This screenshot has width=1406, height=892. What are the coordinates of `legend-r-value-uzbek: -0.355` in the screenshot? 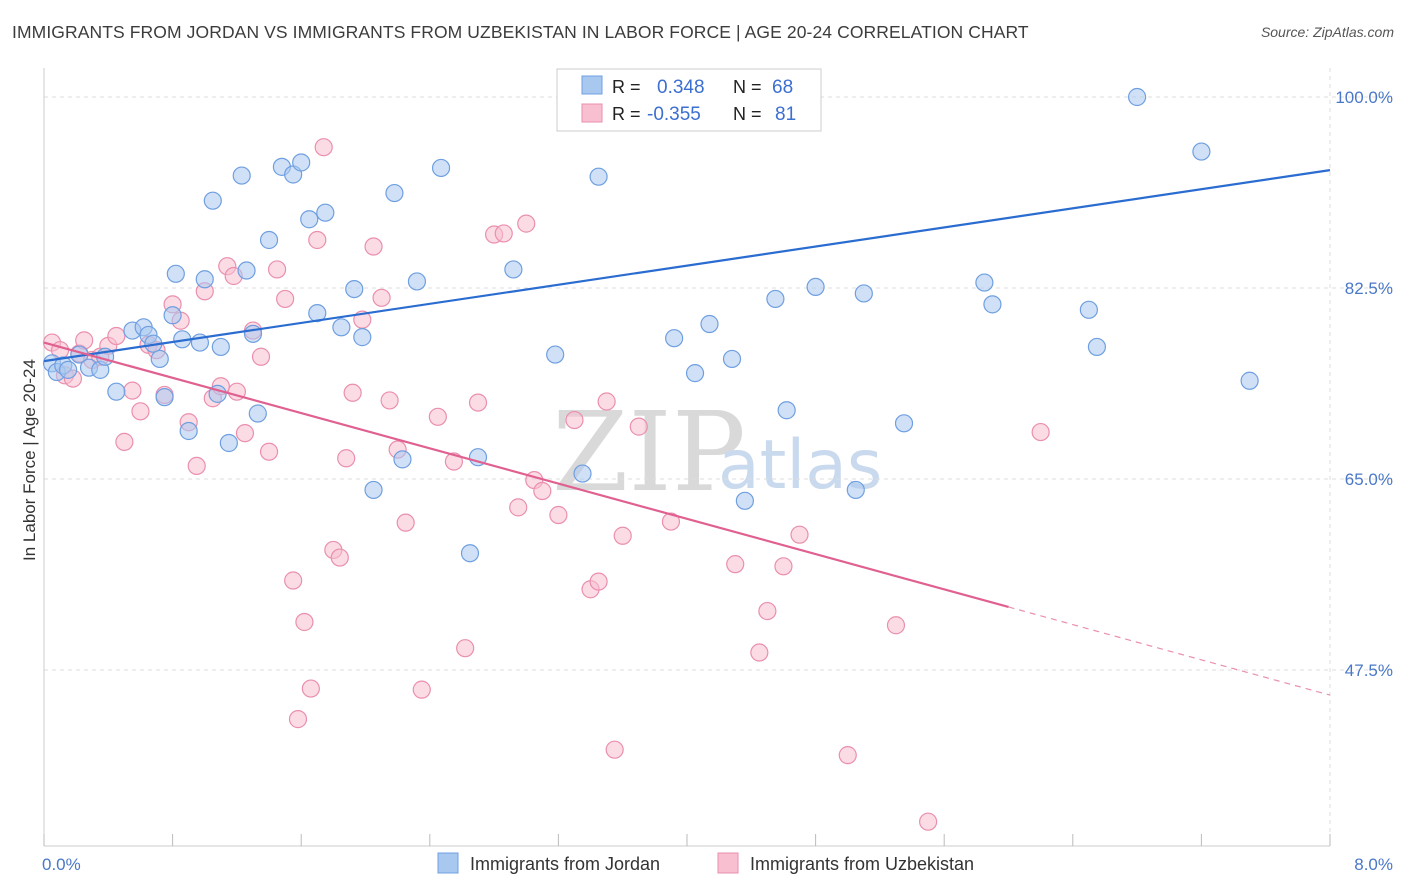 It's located at (674, 114).